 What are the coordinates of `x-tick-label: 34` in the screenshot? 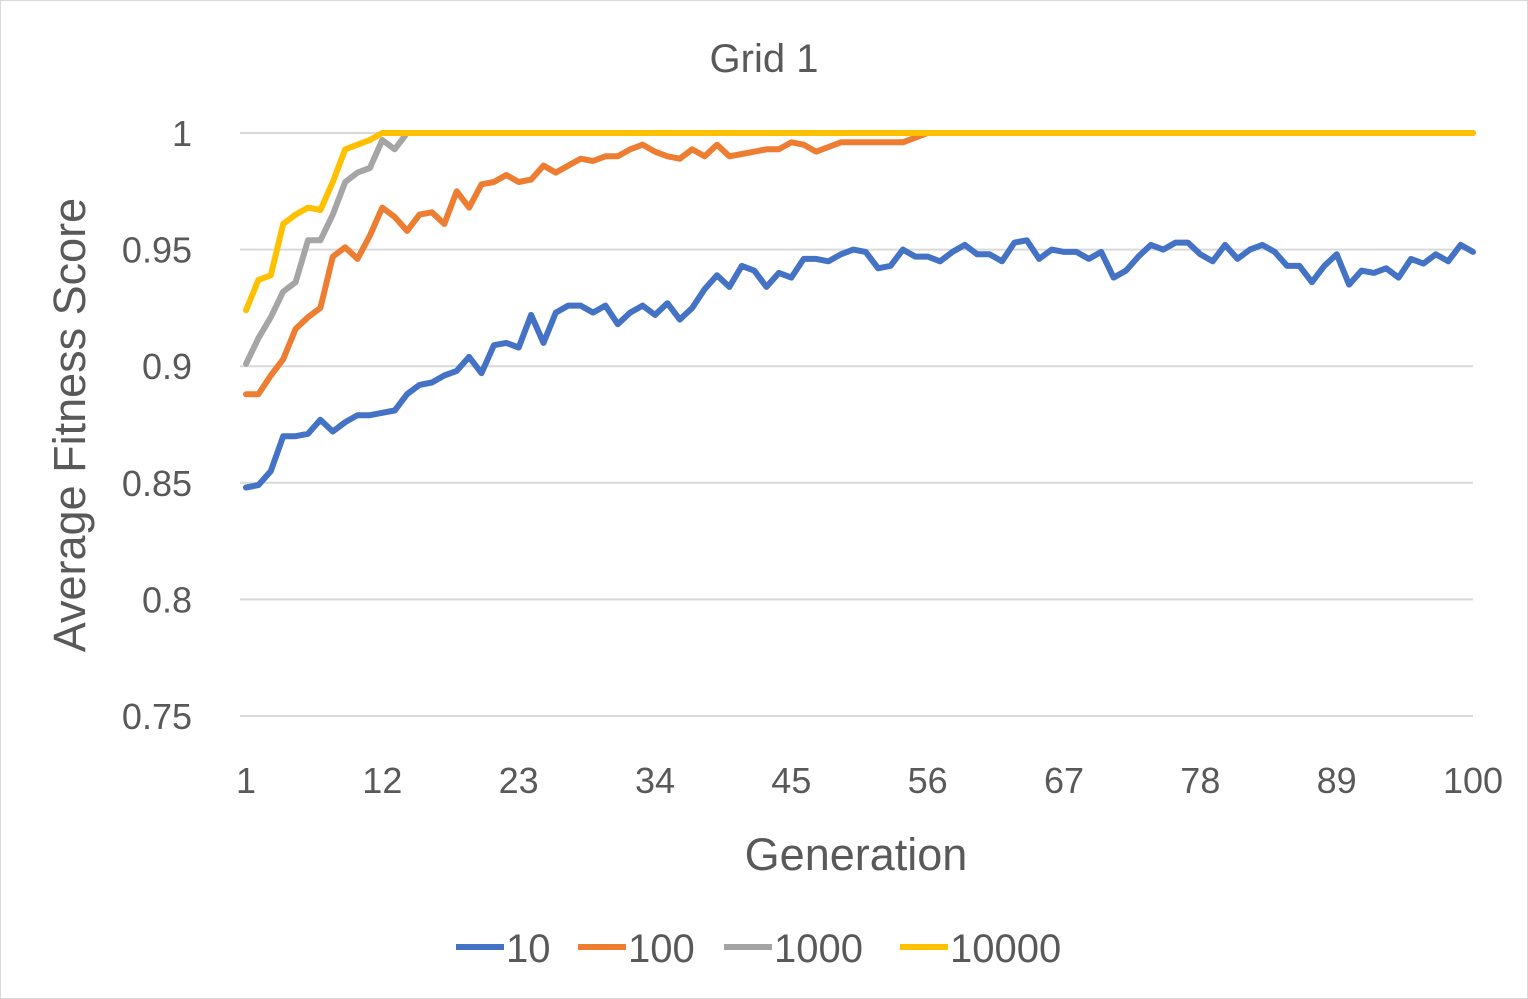 It's located at (655, 780).